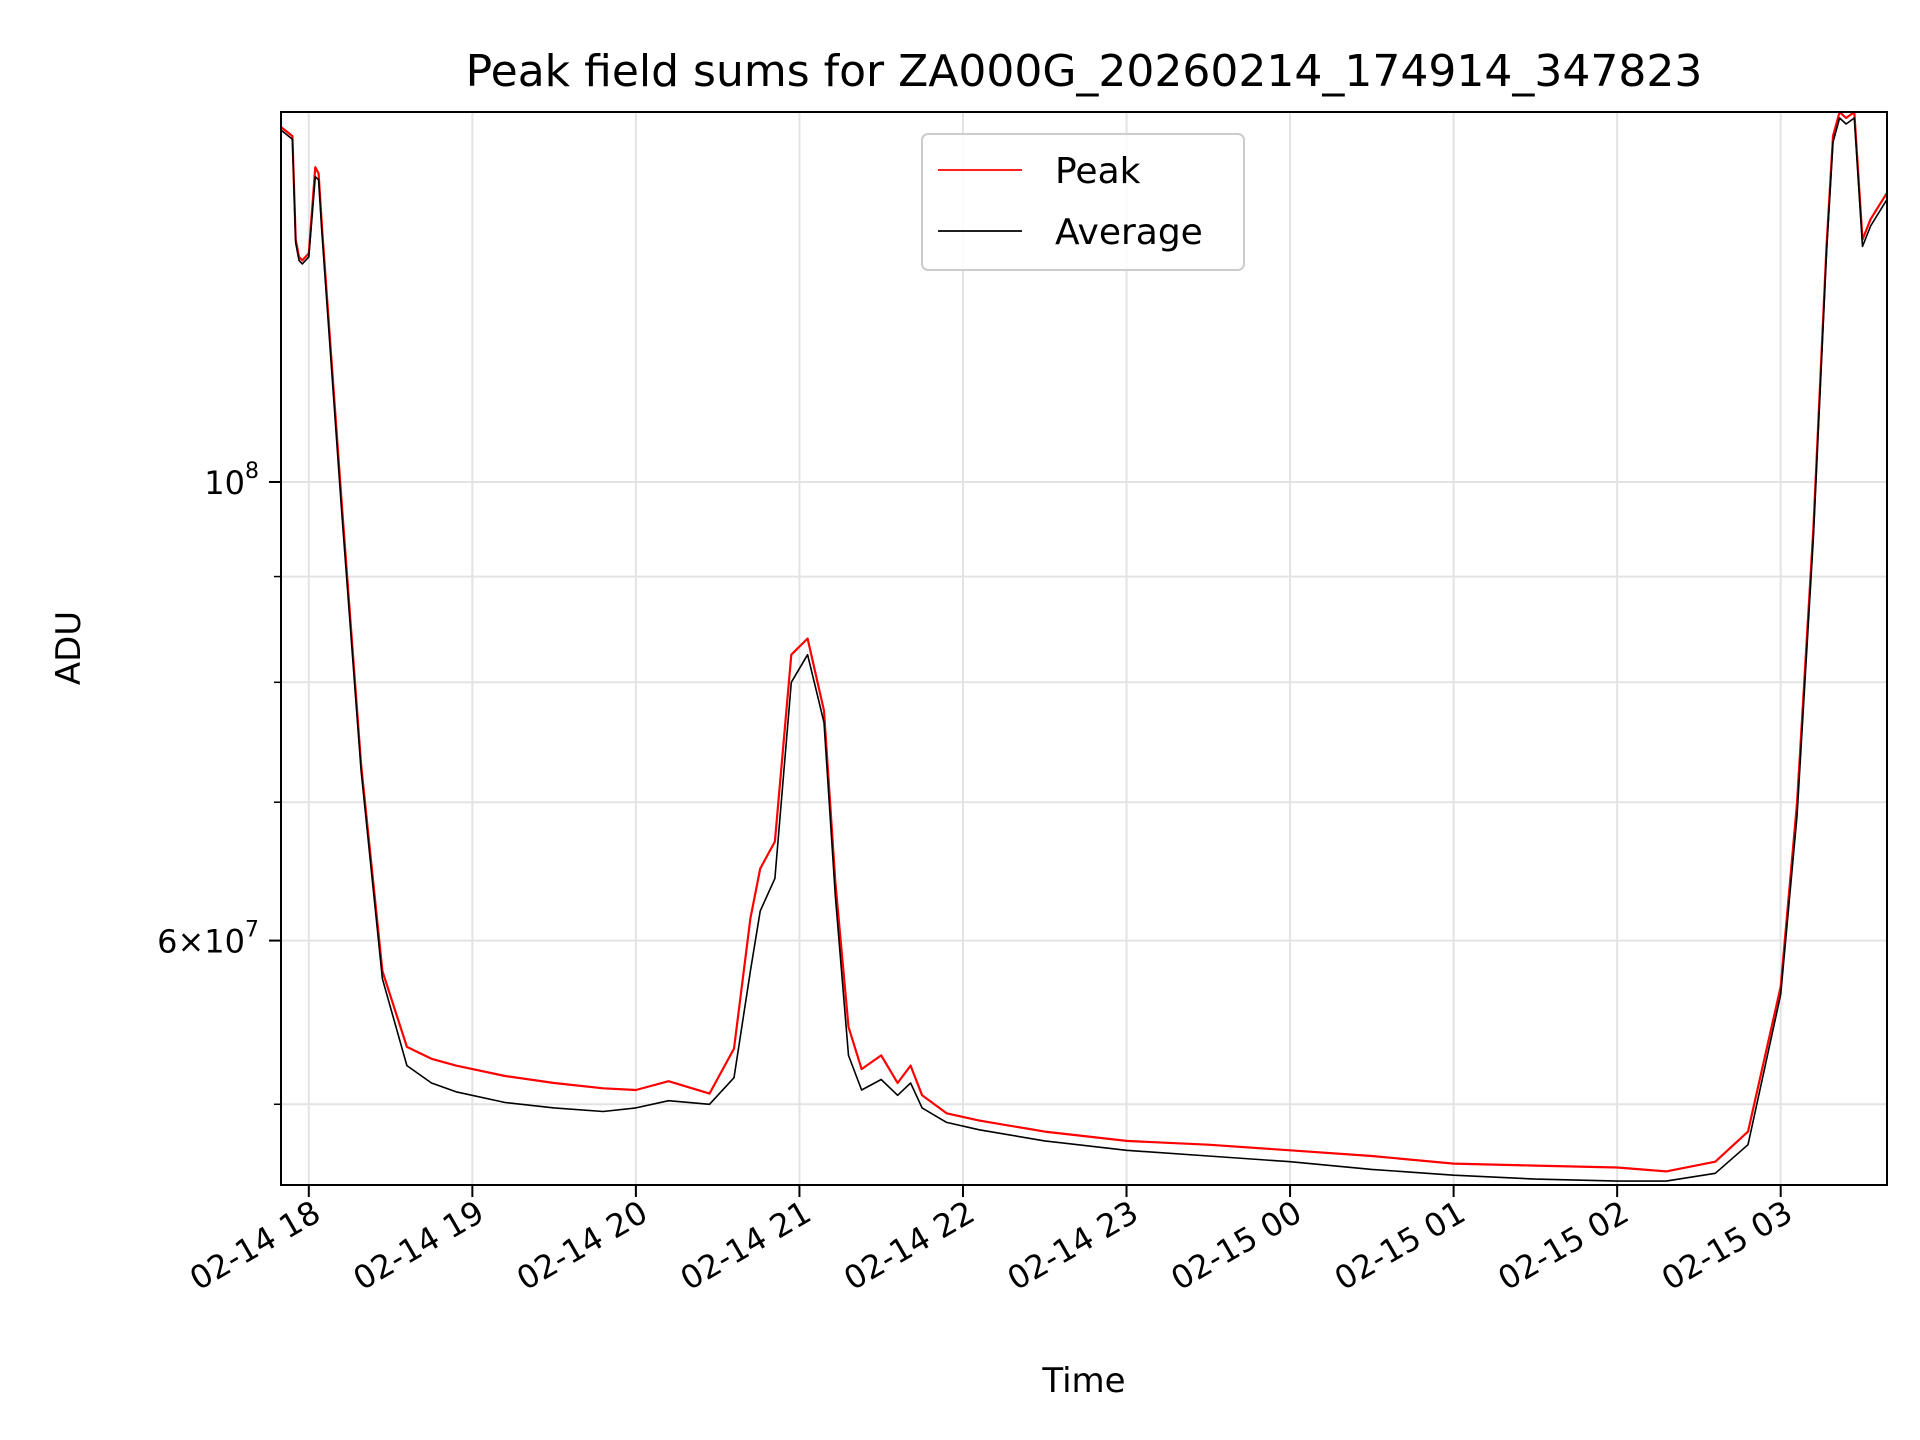 Image resolution: width=1920 pixels, height=1440 pixels. What do you see at coordinates (582, 1245) in the screenshot?
I see `x-tick-label: 02-14 20` at bounding box center [582, 1245].